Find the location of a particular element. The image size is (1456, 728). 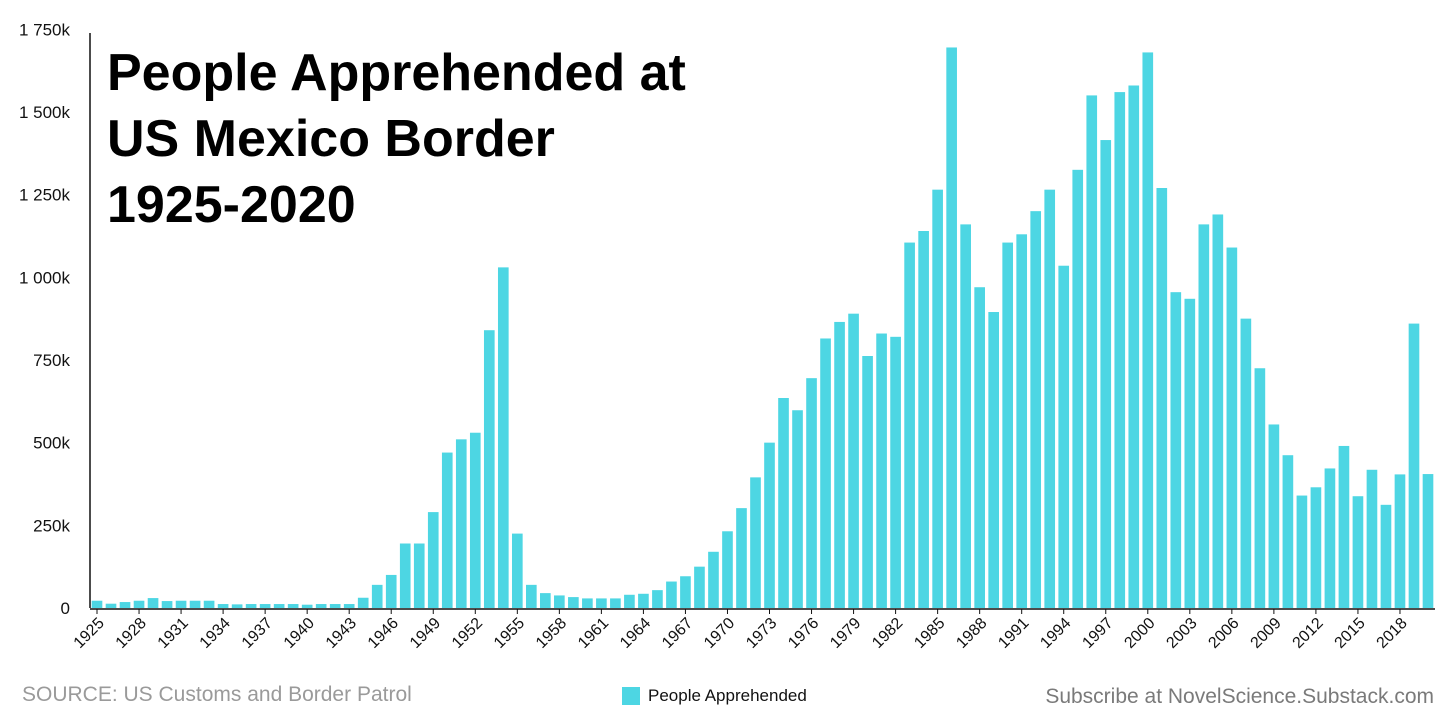

bar-1986 is located at coordinates (951, 327).